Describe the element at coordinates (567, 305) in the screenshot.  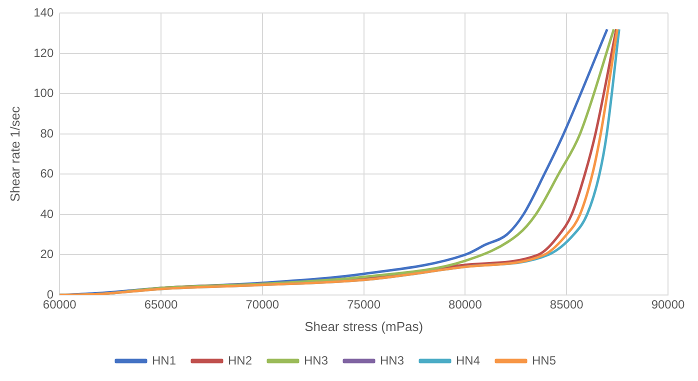
I see `x-tick-label: 85000` at that location.